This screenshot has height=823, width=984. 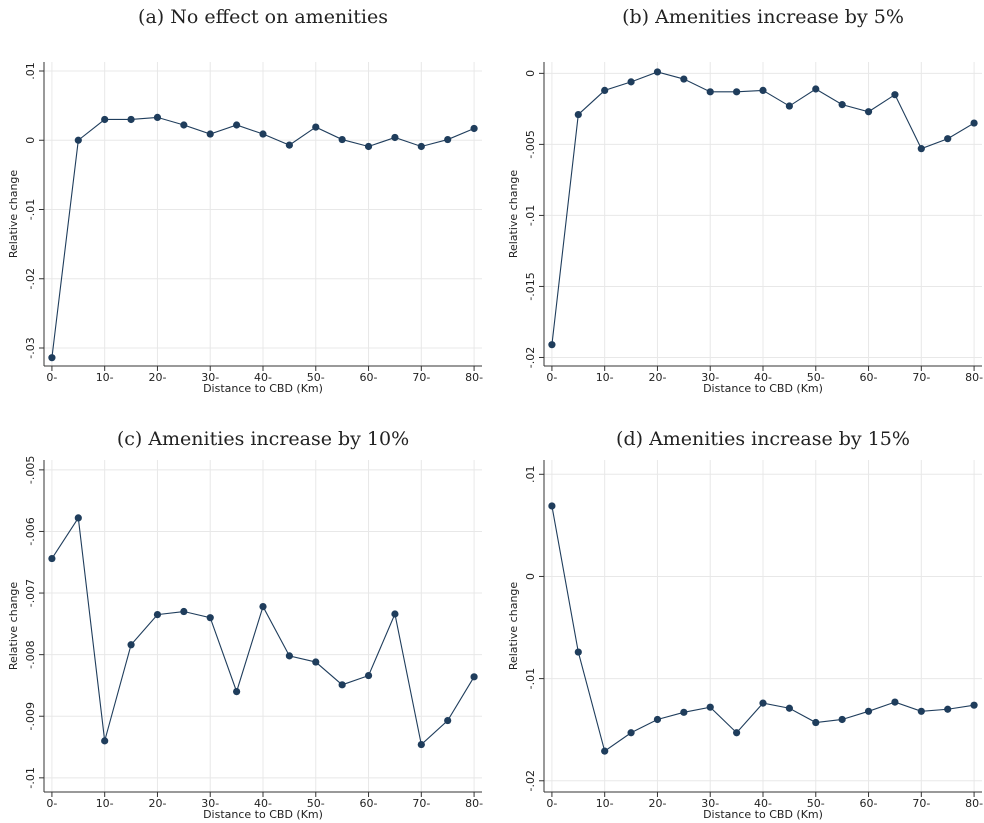 What do you see at coordinates (30, 347) in the screenshot?
I see `y-tick-label: -.03` at bounding box center [30, 347].